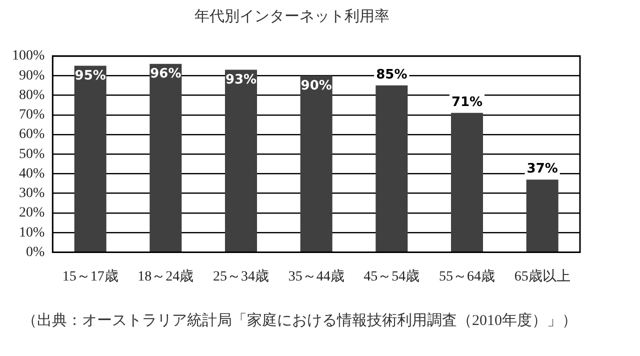  I want to click on y-tick-label: 20%, so click(31, 213).